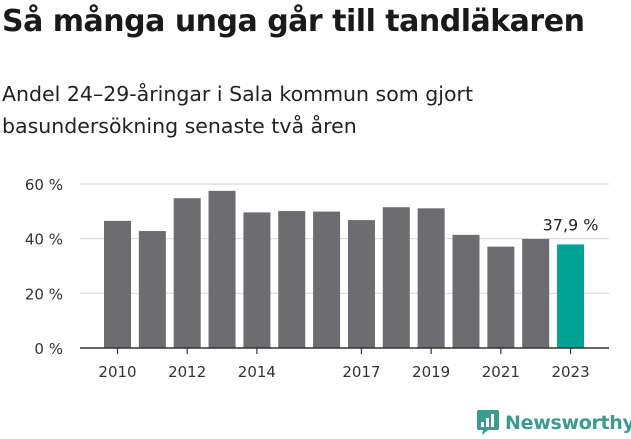 The height and width of the screenshot is (439, 631). I want to click on x-tick-label: 2023, so click(570, 372).